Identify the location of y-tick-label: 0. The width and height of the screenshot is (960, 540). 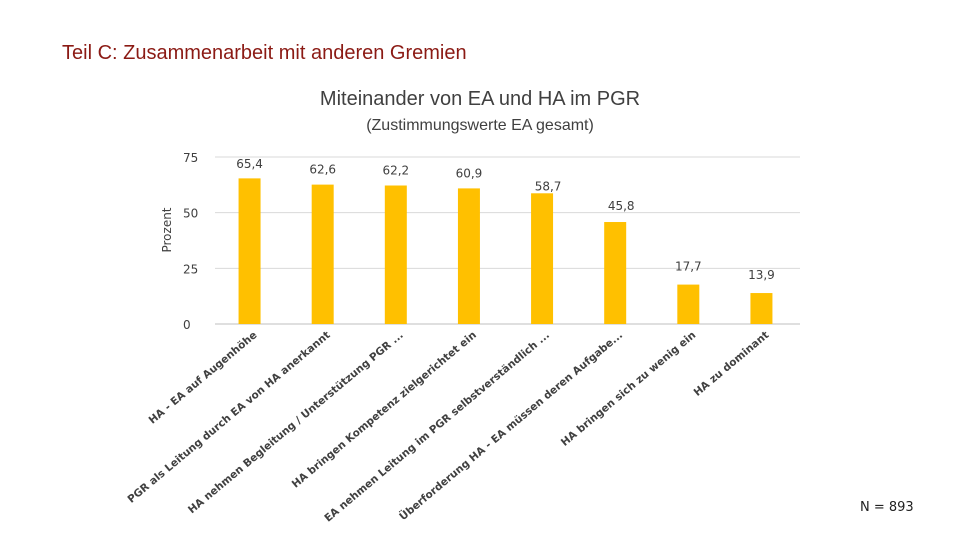
(187, 325).